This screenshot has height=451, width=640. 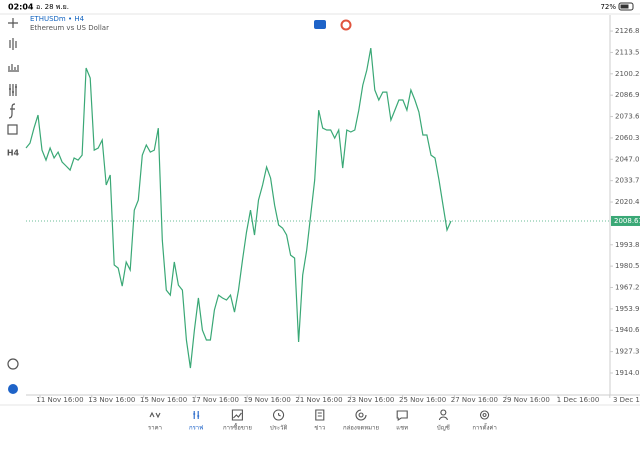 What do you see at coordinates (578, 400) in the screenshot?
I see `x-tick-label: 1 Dec 16:00` at bounding box center [578, 400].